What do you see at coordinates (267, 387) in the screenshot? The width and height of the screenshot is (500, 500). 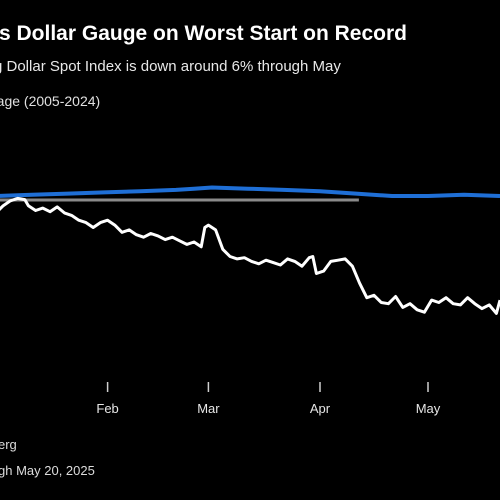 I see `x-axis` at bounding box center [267, 387].